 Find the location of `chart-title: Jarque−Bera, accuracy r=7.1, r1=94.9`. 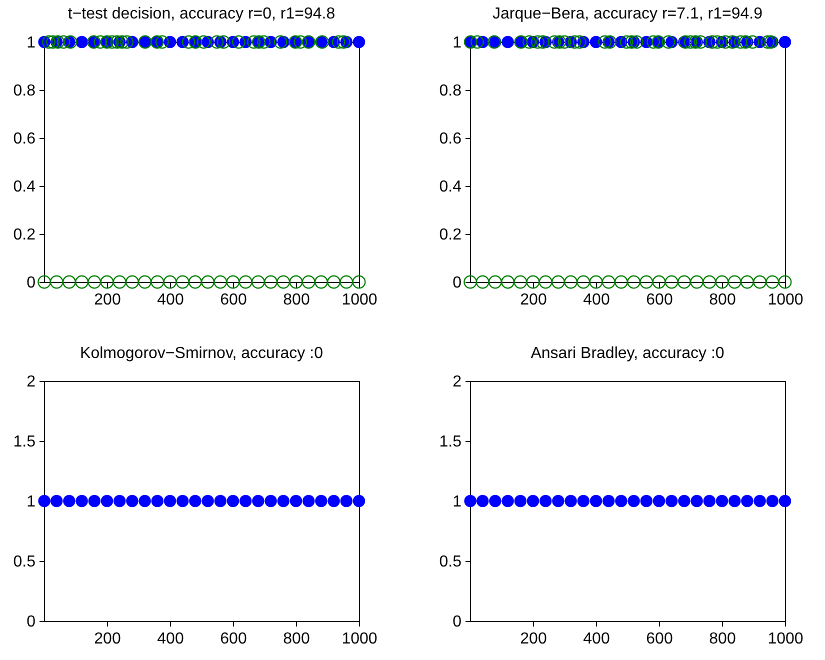

chart-title: Jarque−Bera, accuracy r=7.1, r1=94.9 is located at coordinates (627, 13).